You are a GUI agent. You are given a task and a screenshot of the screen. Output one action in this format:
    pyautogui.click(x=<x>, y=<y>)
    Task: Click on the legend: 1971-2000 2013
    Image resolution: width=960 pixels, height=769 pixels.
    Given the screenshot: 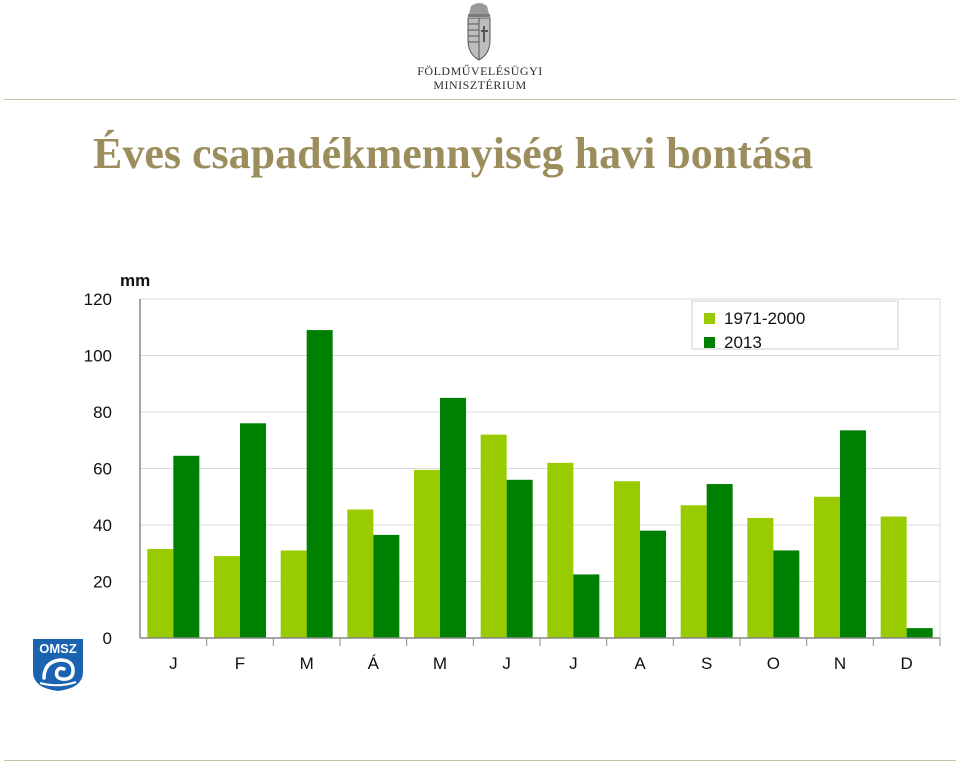 What is the action you would take?
    pyautogui.click(x=795, y=326)
    